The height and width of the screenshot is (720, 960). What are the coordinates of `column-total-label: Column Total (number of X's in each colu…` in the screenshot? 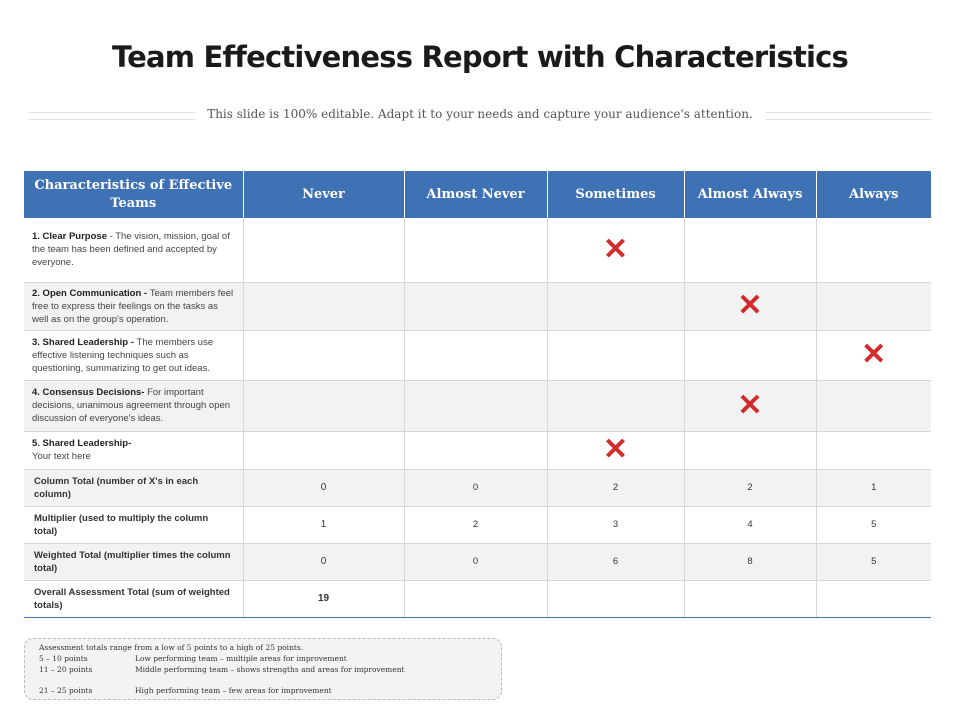 It's located at (134, 488).